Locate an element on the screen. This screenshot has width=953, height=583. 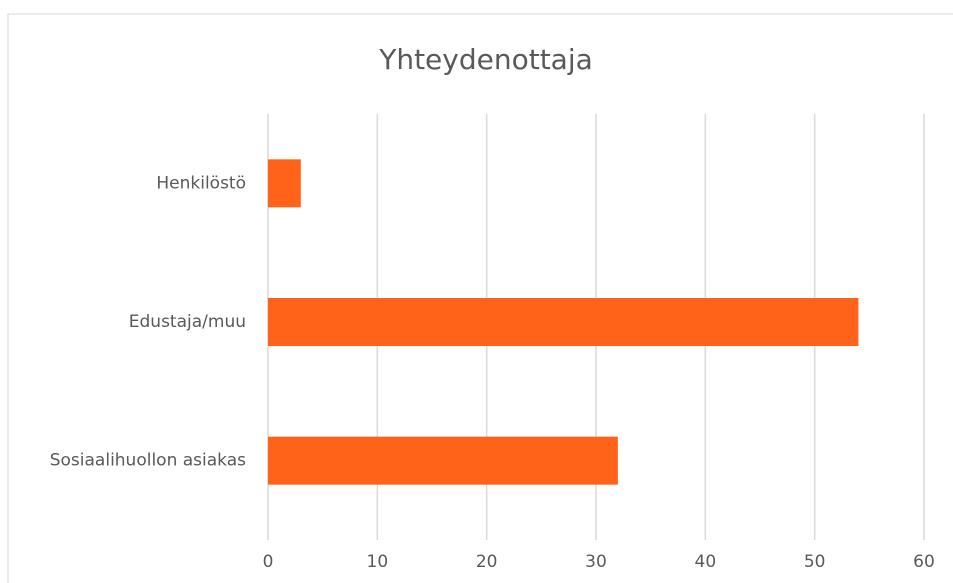
x-tick-label: 60 is located at coordinates (924, 562).